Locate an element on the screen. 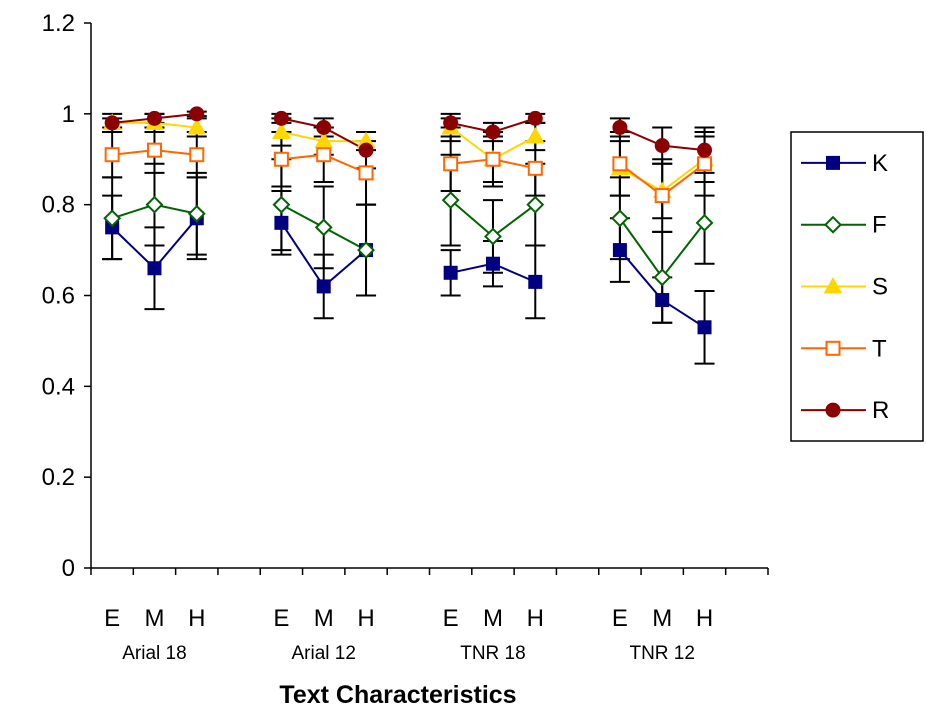 The image size is (926, 712). legend-entry: T is located at coordinates (844, 348).